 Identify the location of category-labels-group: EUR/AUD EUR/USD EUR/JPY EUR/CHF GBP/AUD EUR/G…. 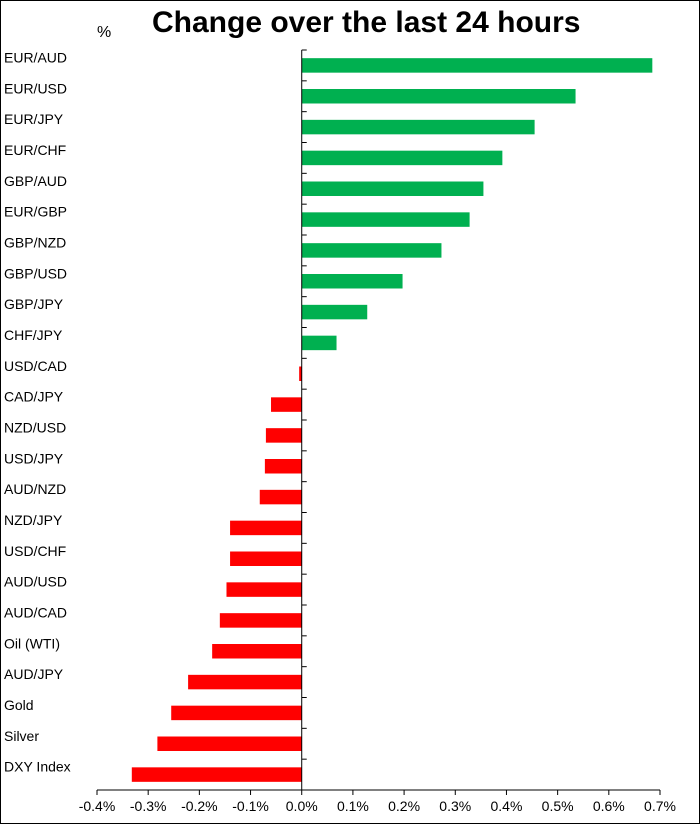
(37, 411).